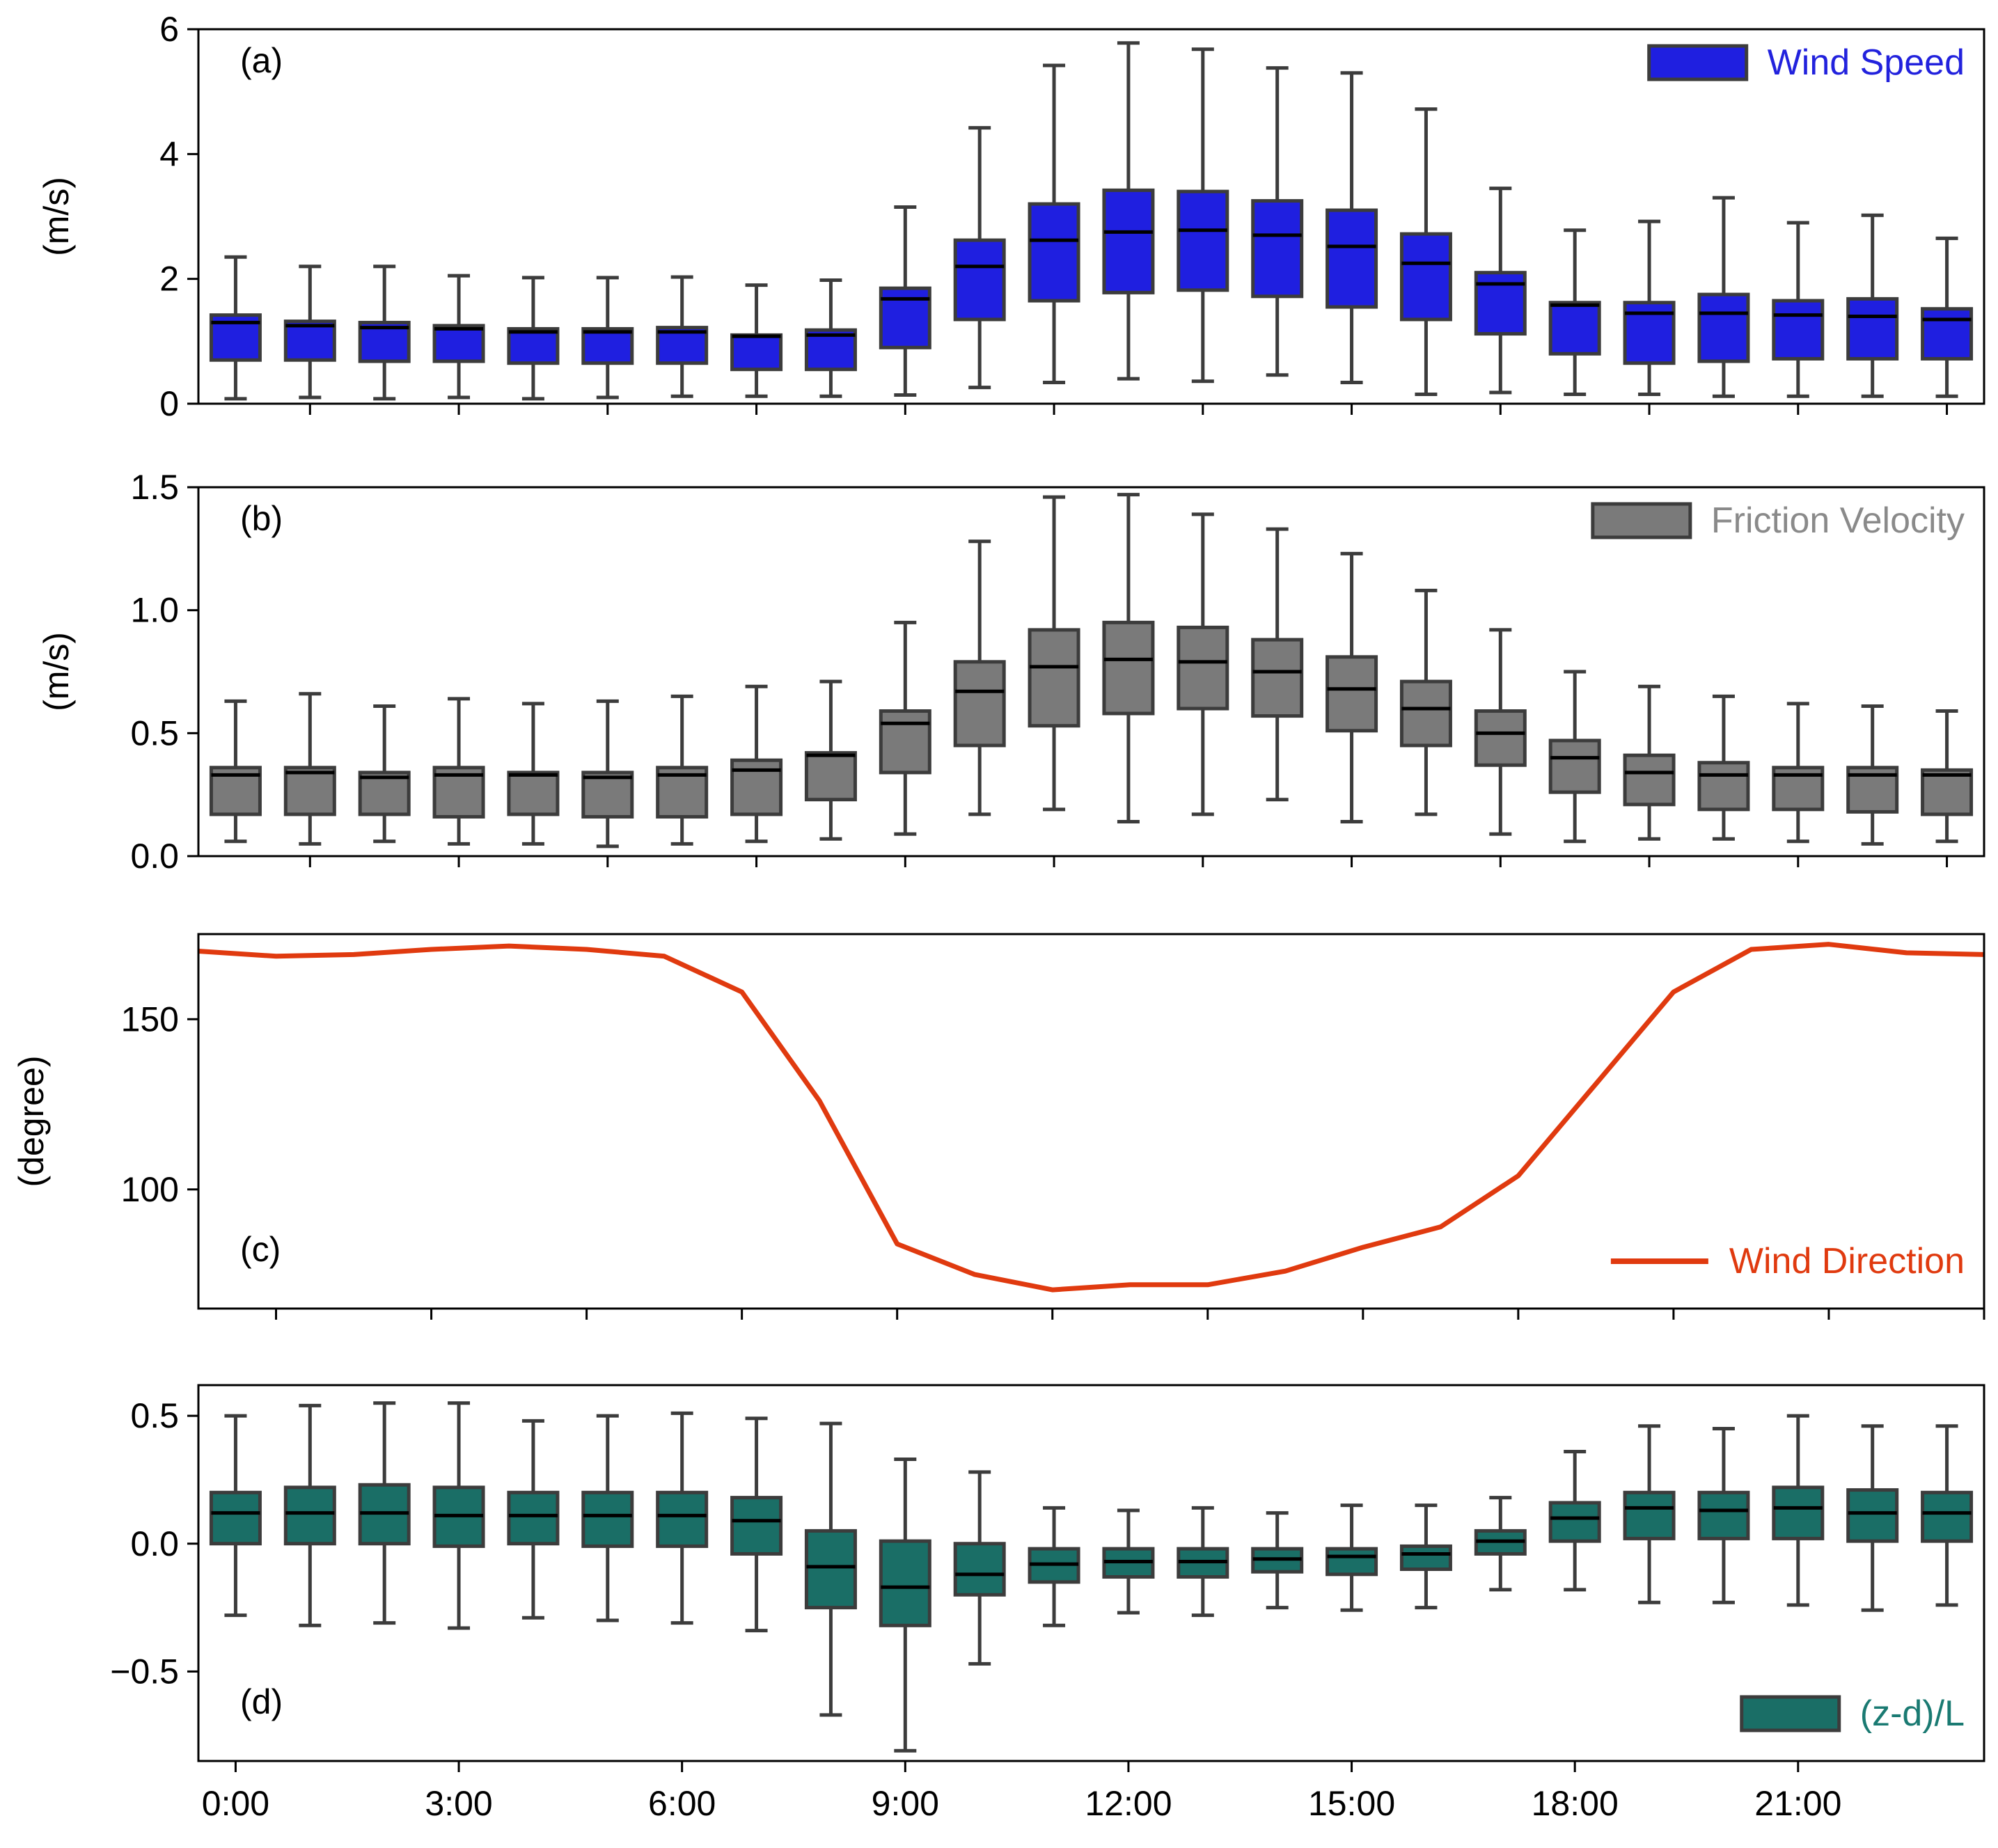  What do you see at coordinates (154, 610) in the screenshot?
I see `y-tick-label: 1.0` at bounding box center [154, 610].